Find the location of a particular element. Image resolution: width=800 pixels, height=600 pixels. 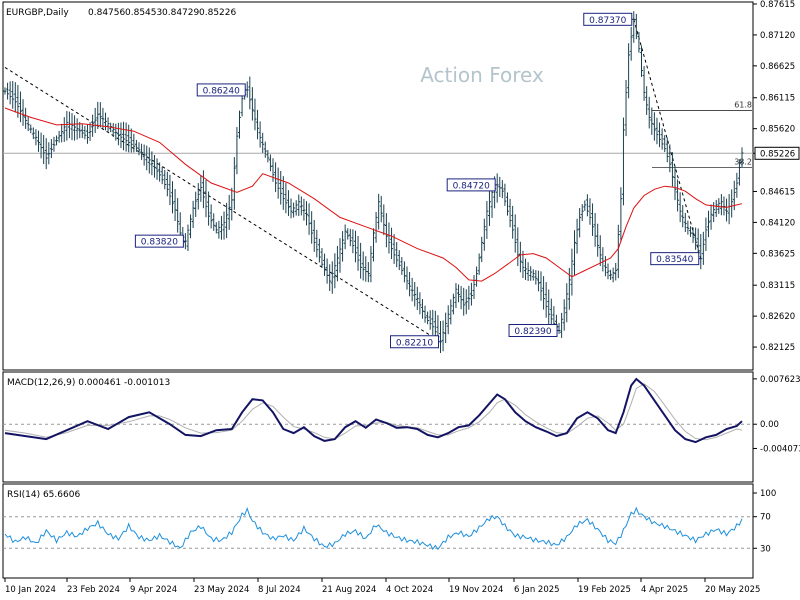

price-y-tick-label: 0.84615 is located at coordinates (777, 192).